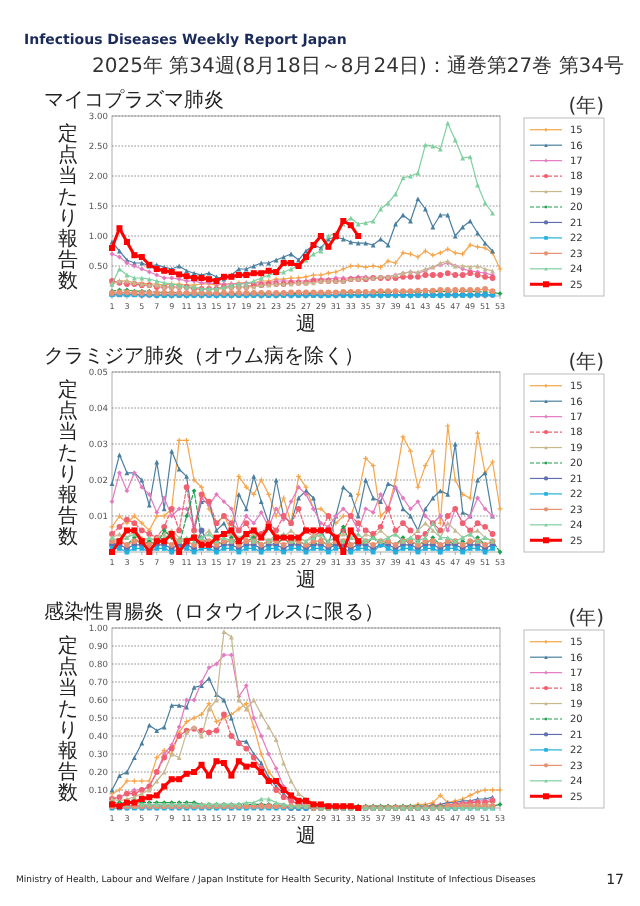 This screenshot has height=906, width=640. I want to click on chart-title: マイコプラズマ肺炎, so click(134, 100).